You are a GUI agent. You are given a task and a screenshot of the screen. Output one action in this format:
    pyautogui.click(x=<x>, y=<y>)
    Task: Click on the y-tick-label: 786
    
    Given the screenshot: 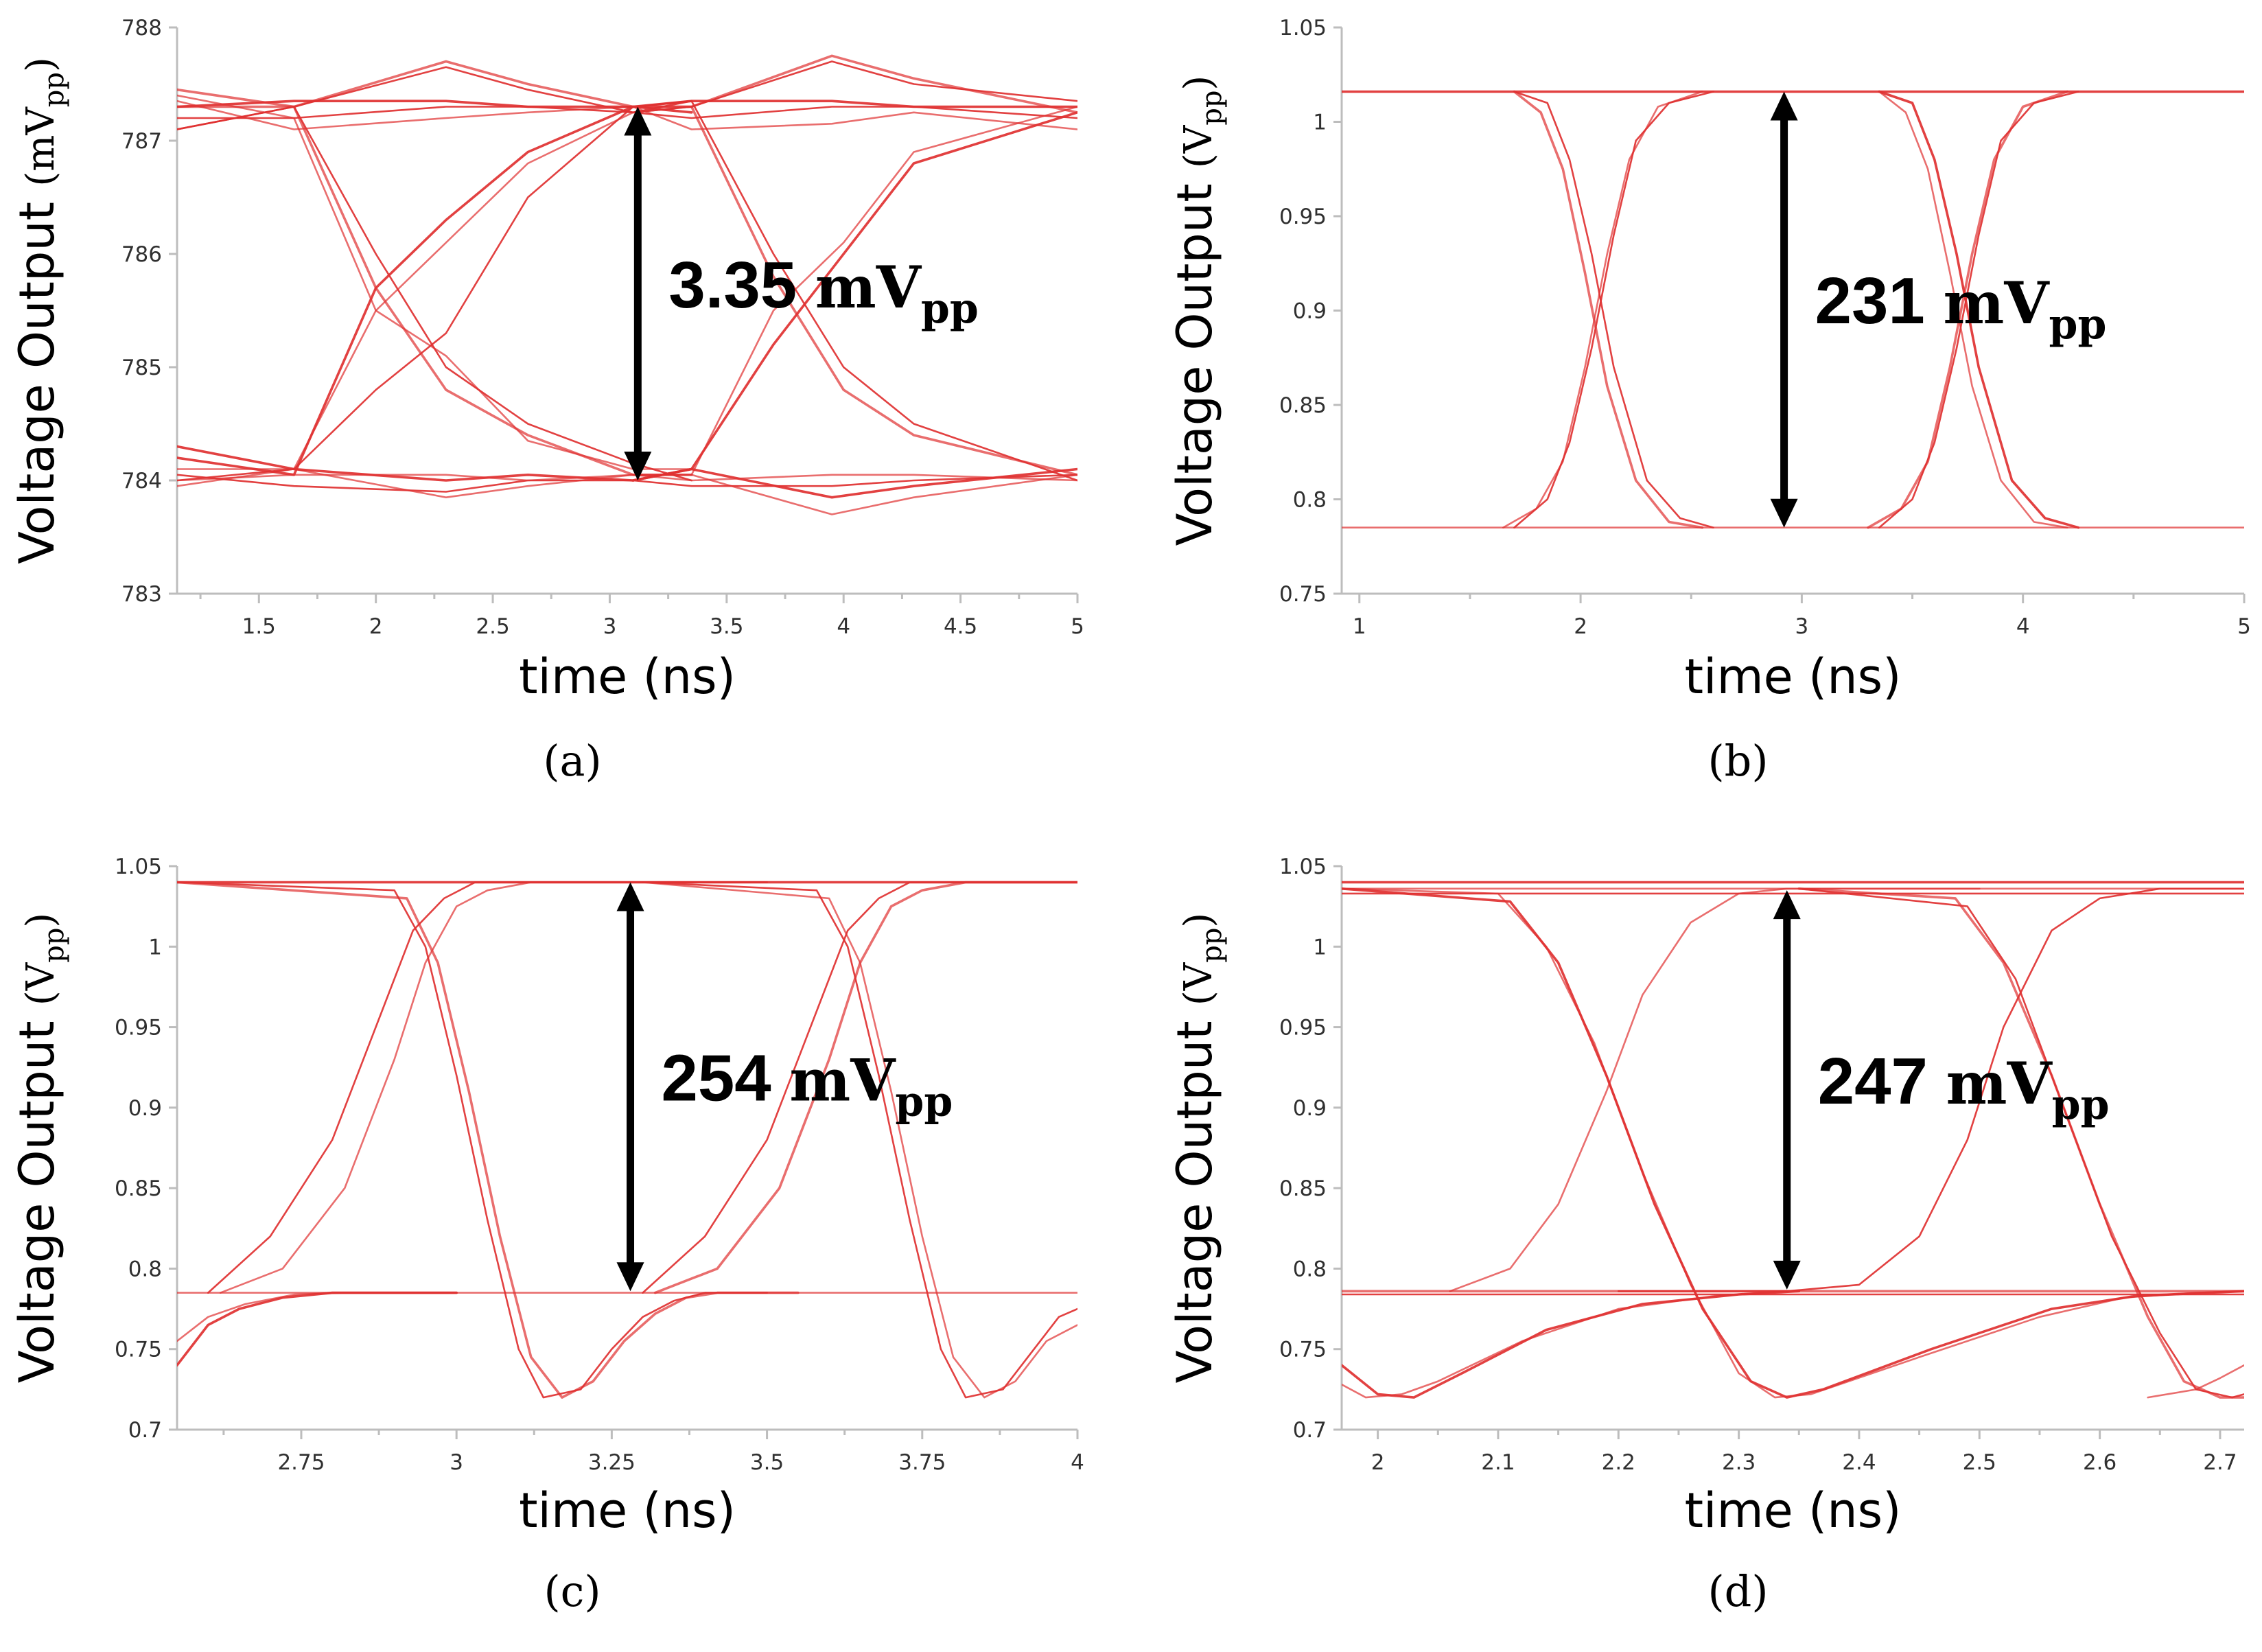 What is the action you would take?
    pyautogui.click(x=141, y=254)
    